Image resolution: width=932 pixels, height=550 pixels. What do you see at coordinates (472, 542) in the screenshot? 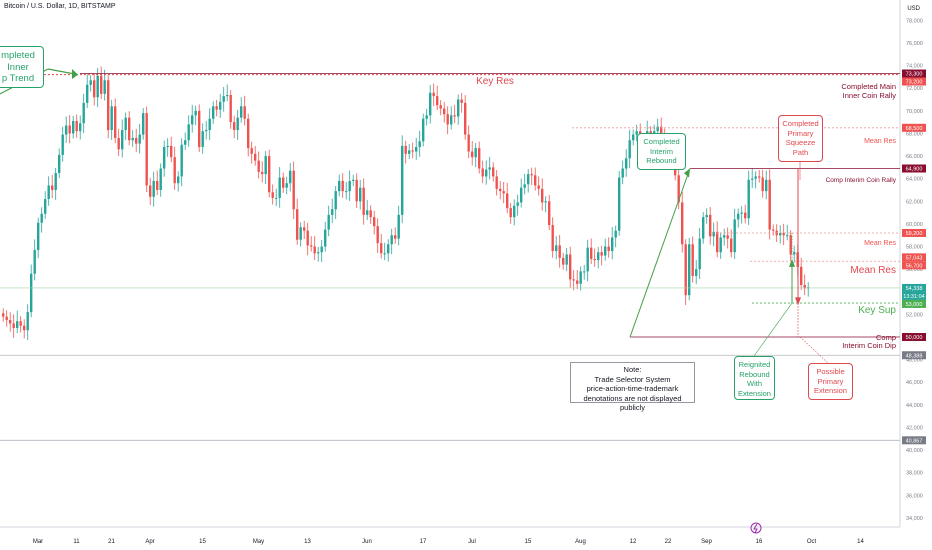
I see `x-tick-label: Jul` at bounding box center [472, 542].